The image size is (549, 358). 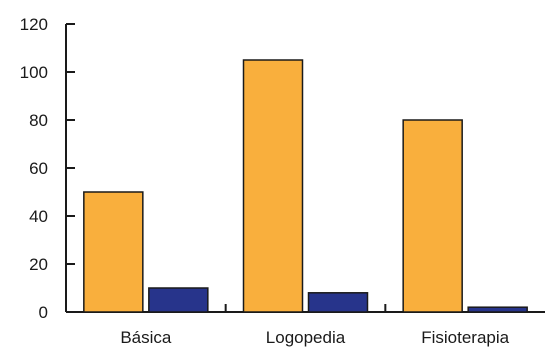 What do you see at coordinates (465, 337) in the screenshot?
I see `x-category-label: Fisioterapia` at bounding box center [465, 337].